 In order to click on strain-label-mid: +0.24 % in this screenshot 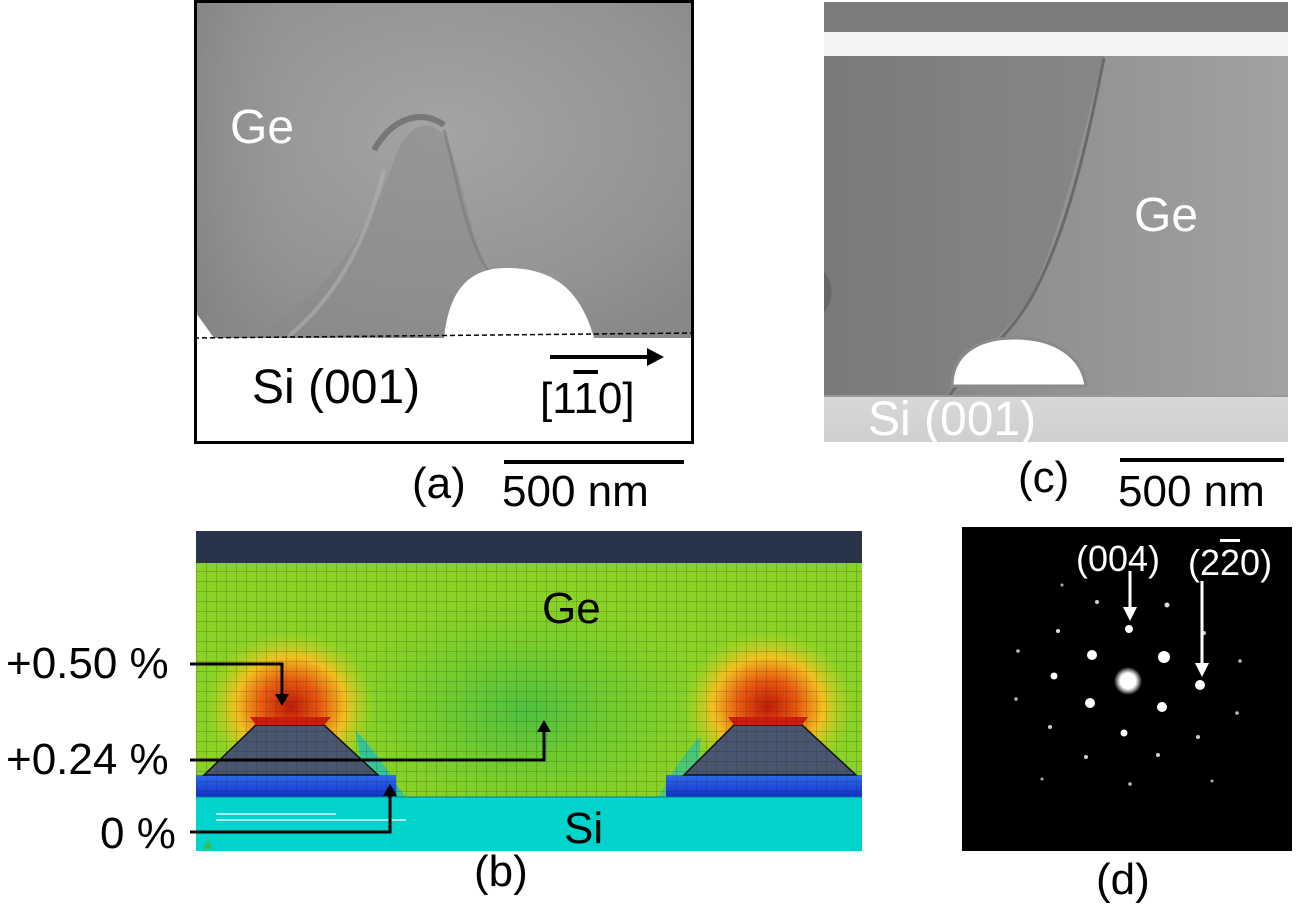, I will do `click(87, 759)`.